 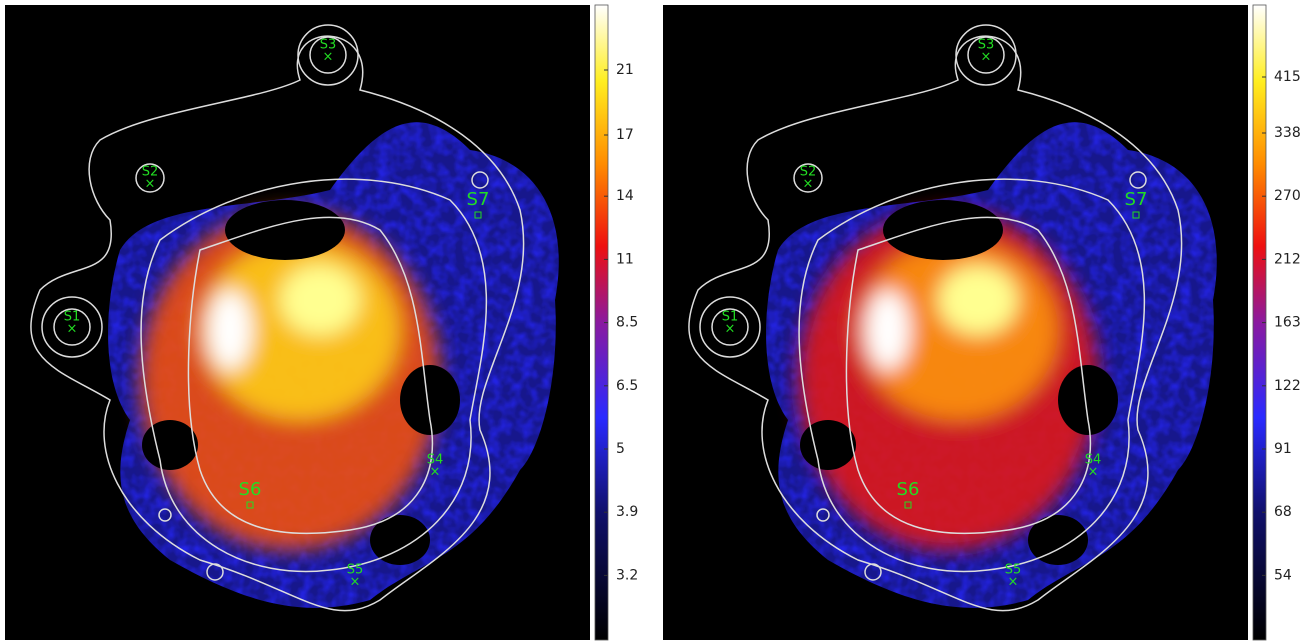 I want to click on colorbar-tick-label: 163, so click(x=1287, y=323).